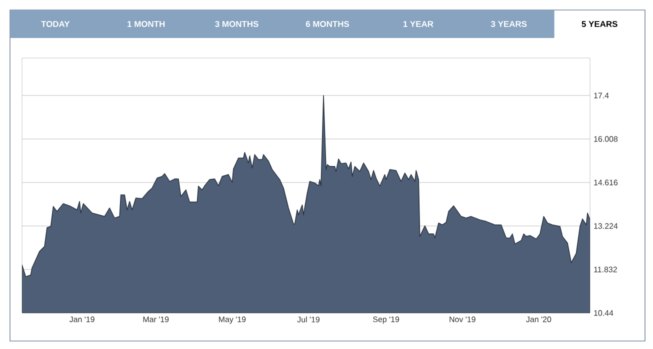  I want to click on text: 1 YEAR, so click(418, 24).